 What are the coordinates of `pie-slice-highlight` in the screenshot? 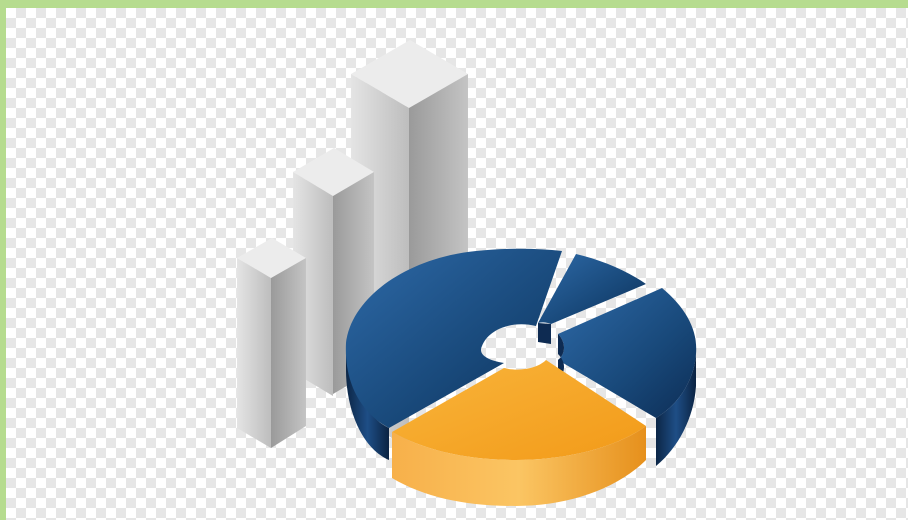 It's located at (519, 433).